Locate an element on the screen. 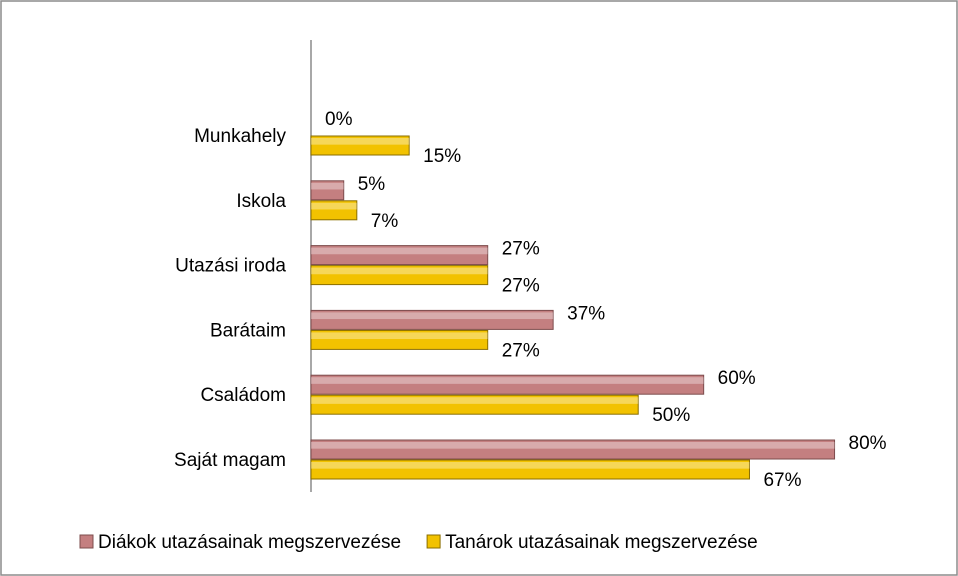 Image resolution: width=958 pixels, height=576 pixels. y-tick-label: Iskola is located at coordinates (261, 201).